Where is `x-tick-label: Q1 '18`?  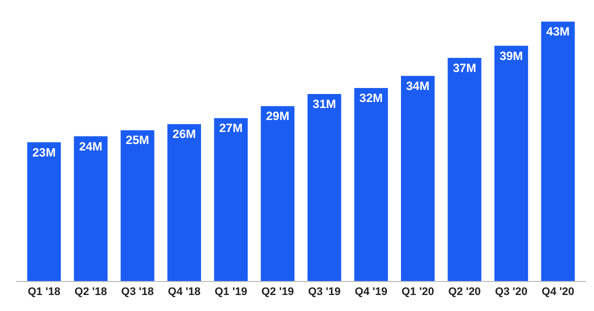
x-tick-label: Q1 '18 is located at coordinates (44, 292).